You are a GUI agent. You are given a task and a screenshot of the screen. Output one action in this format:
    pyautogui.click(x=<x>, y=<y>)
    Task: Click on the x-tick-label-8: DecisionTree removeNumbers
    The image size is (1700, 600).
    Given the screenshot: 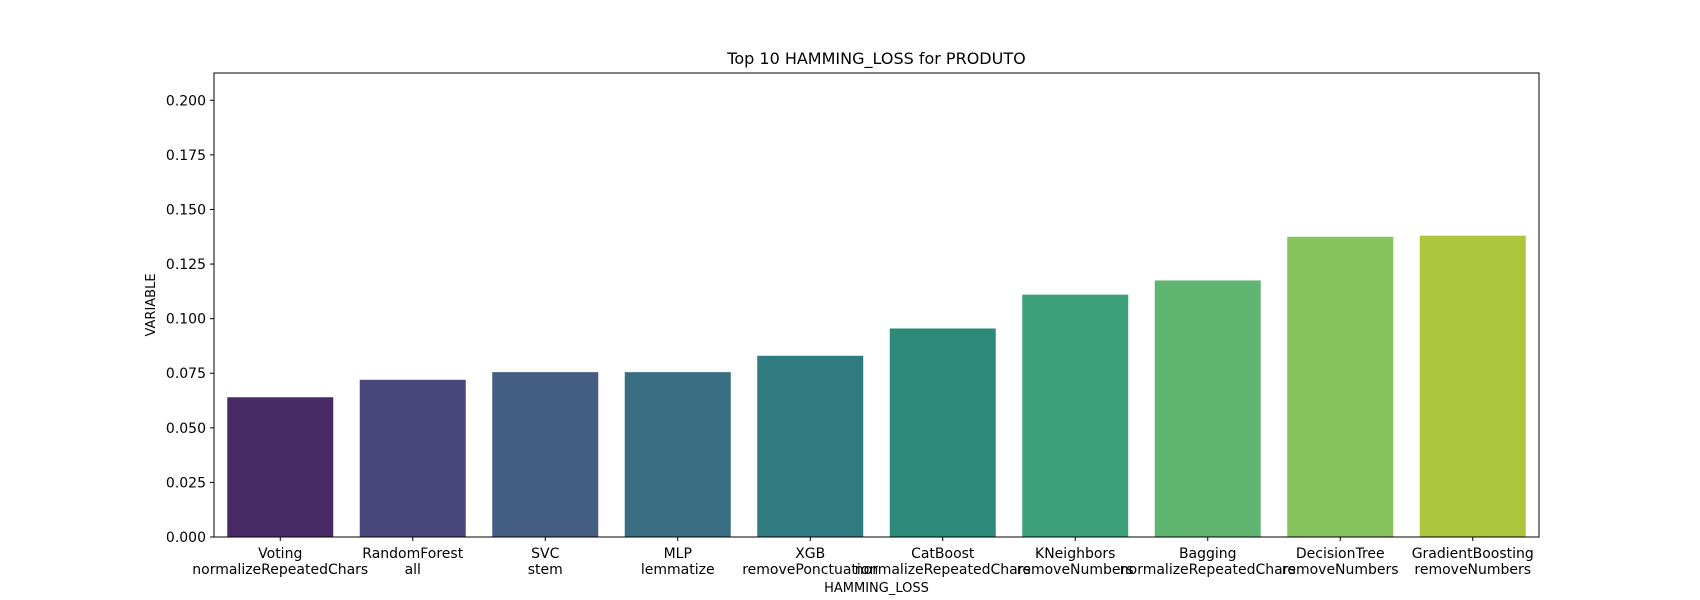 What is the action you would take?
    pyautogui.click(x=1340, y=562)
    